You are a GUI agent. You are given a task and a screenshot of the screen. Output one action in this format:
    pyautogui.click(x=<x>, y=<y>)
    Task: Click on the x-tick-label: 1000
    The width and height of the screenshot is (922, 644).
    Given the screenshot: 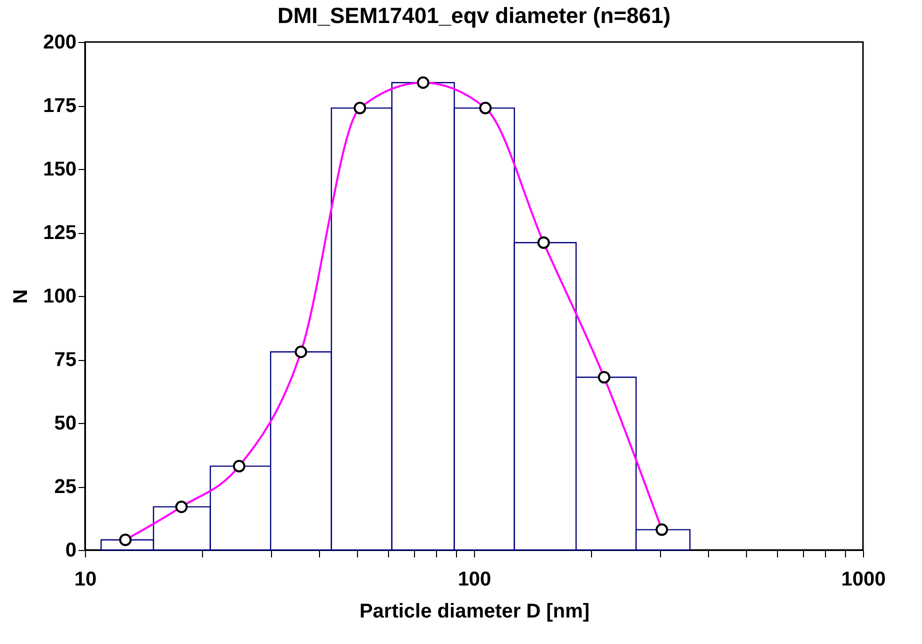 What is the action you would take?
    pyautogui.click(x=863, y=579)
    